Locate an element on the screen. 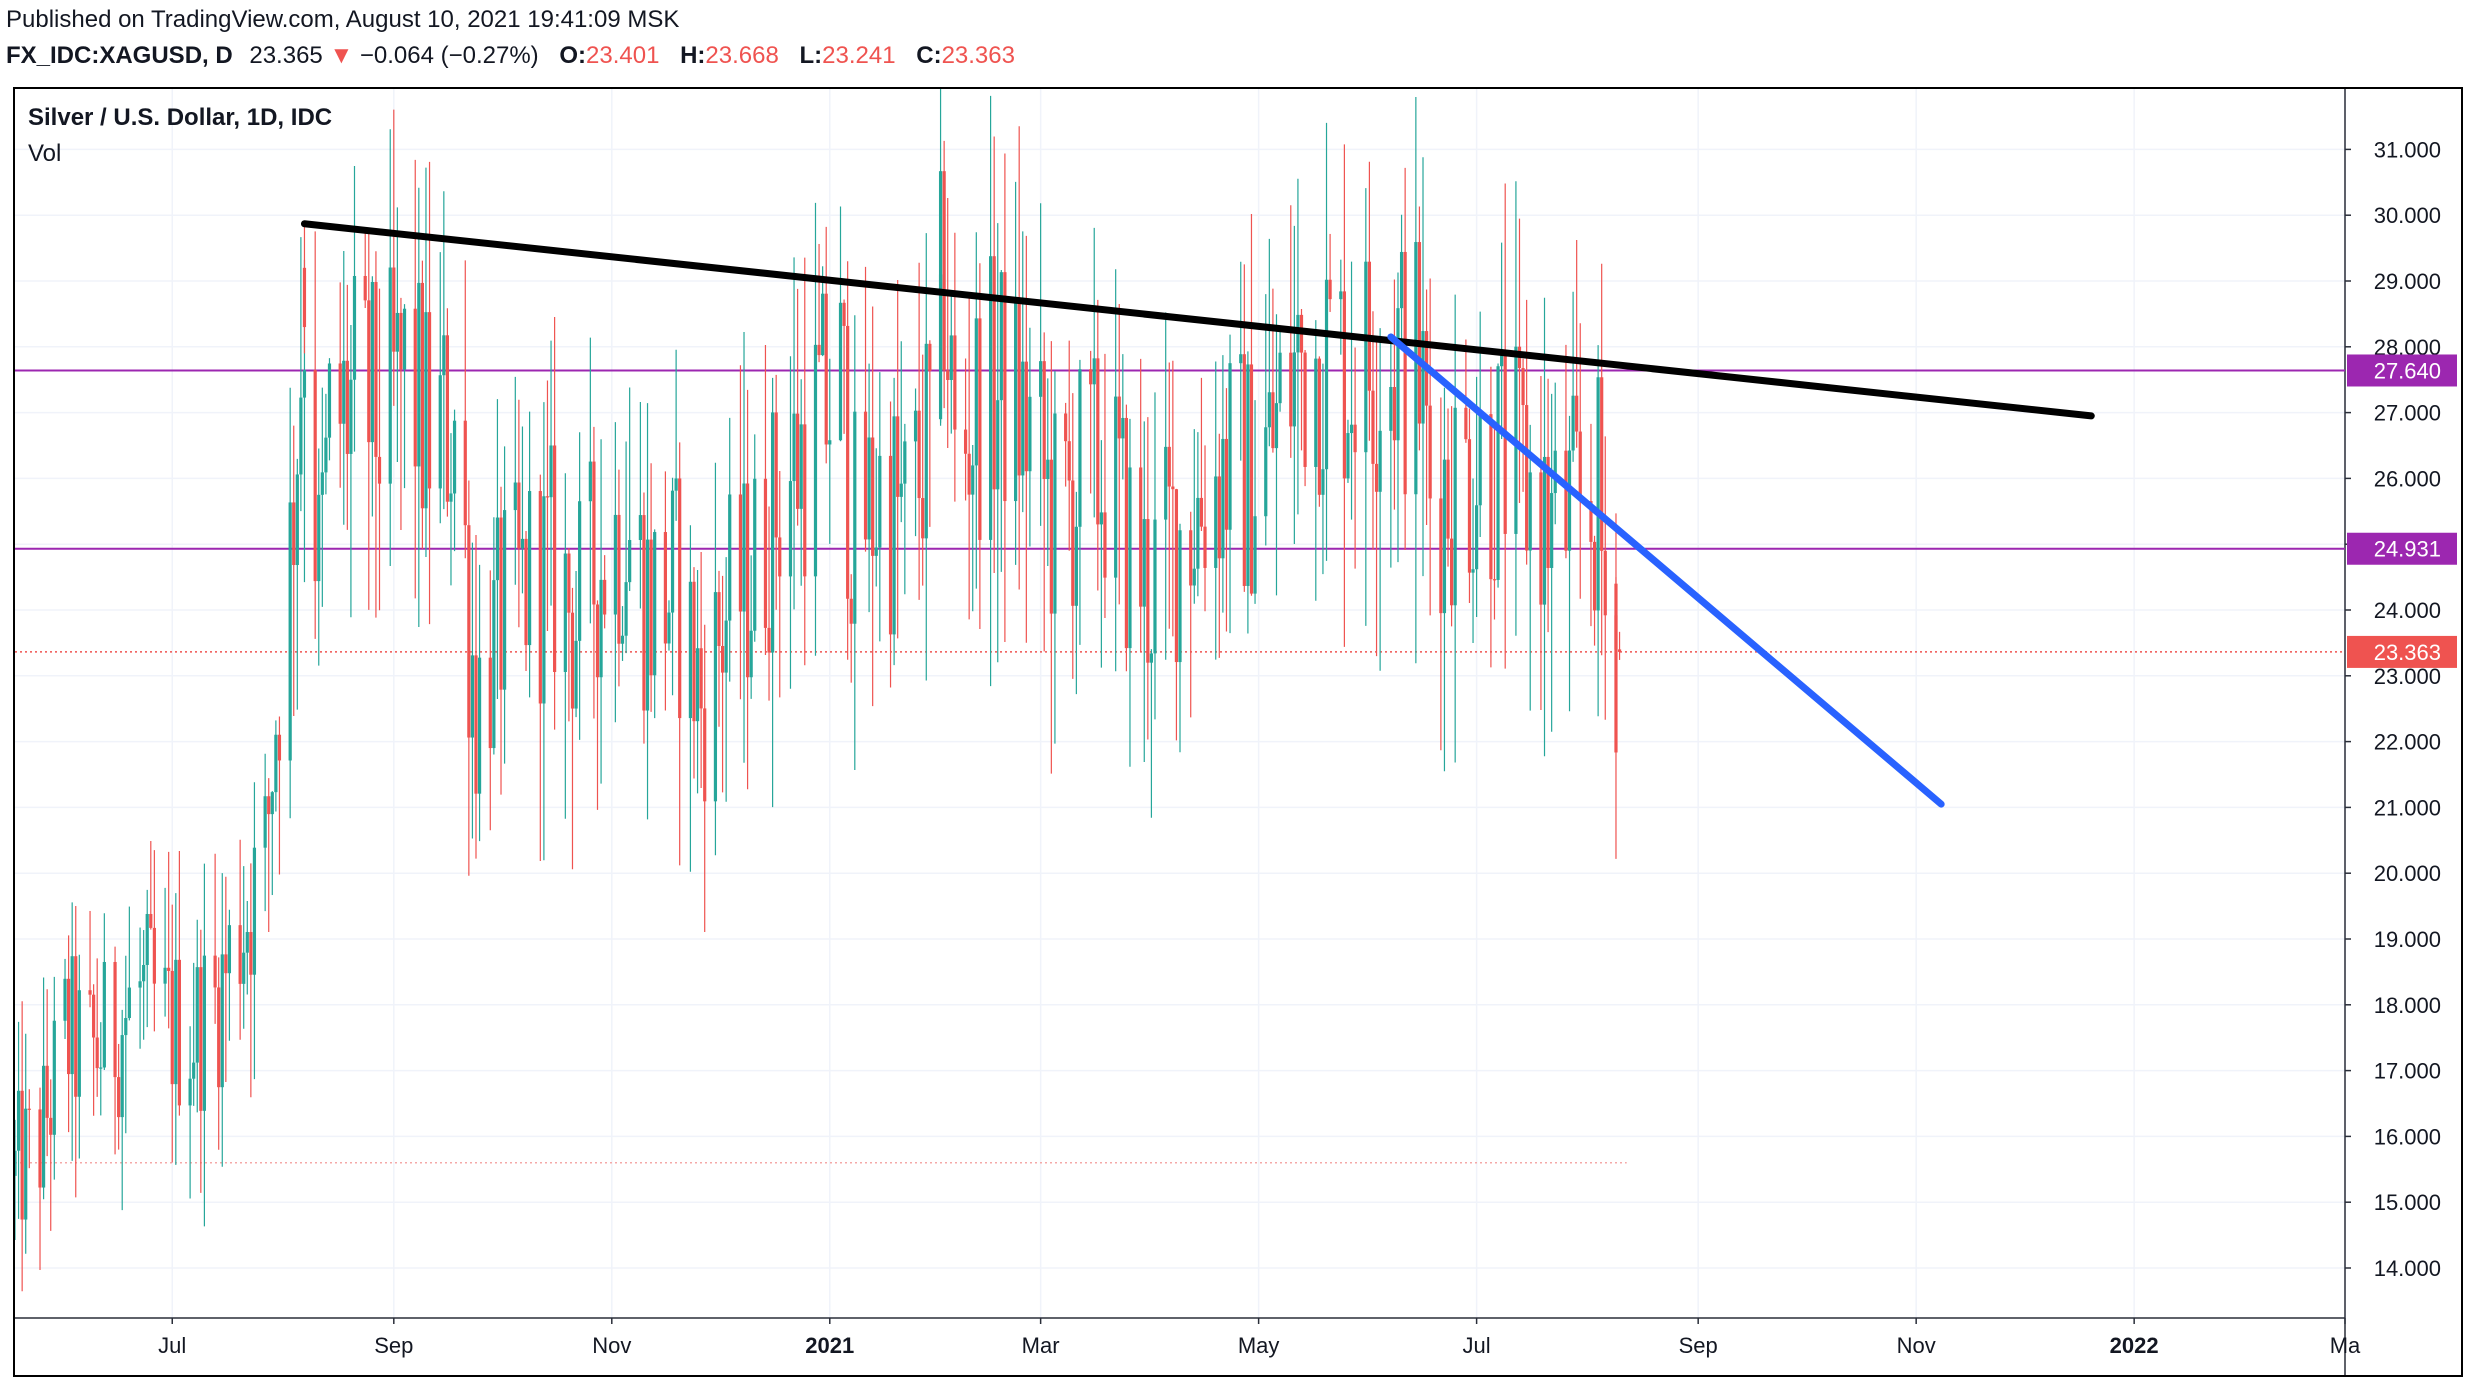  y-tick-label: 23.000 is located at coordinates (2407, 676).